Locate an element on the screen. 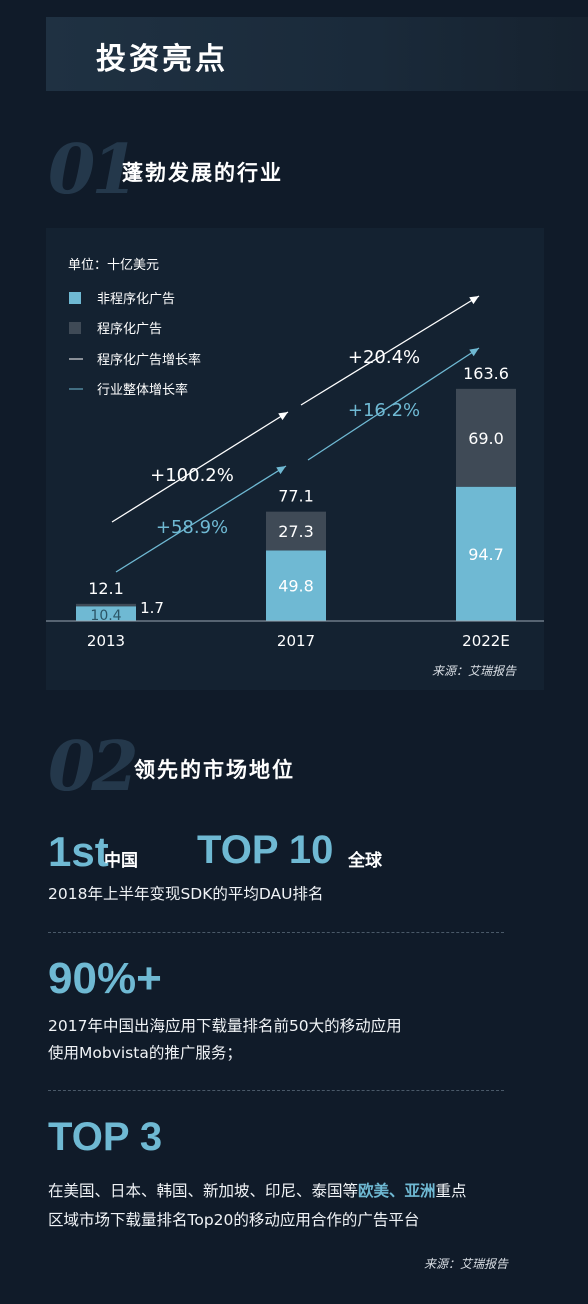  growth-label-programmatic: +20.4% is located at coordinates (384, 357).